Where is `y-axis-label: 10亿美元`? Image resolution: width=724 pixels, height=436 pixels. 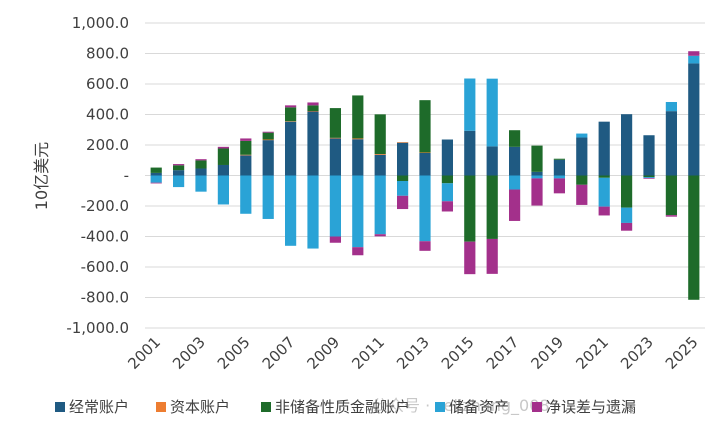 y-axis-label: 10亿美元 is located at coordinates (41, 176).